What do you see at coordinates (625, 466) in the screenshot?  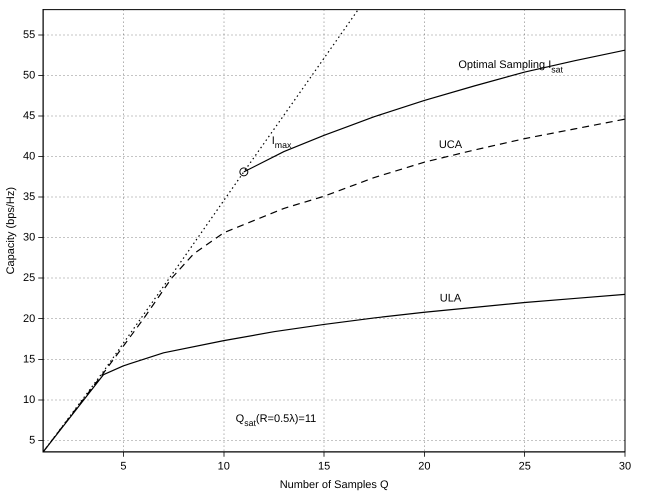 I see `x-tick-label: 30` at bounding box center [625, 466].